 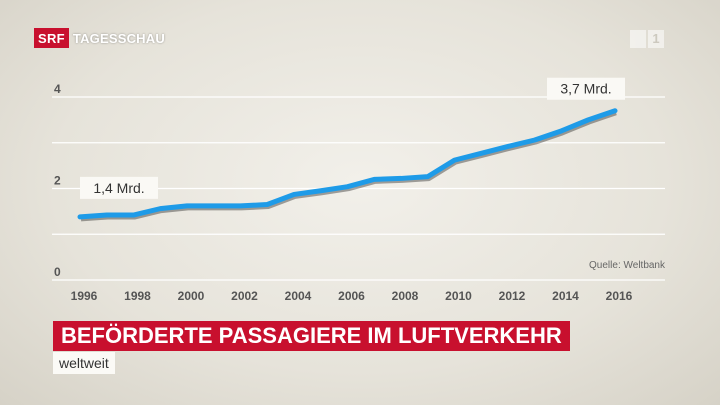 I want to click on annotation-label: 1,4 Mrd., so click(x=118, y=188).